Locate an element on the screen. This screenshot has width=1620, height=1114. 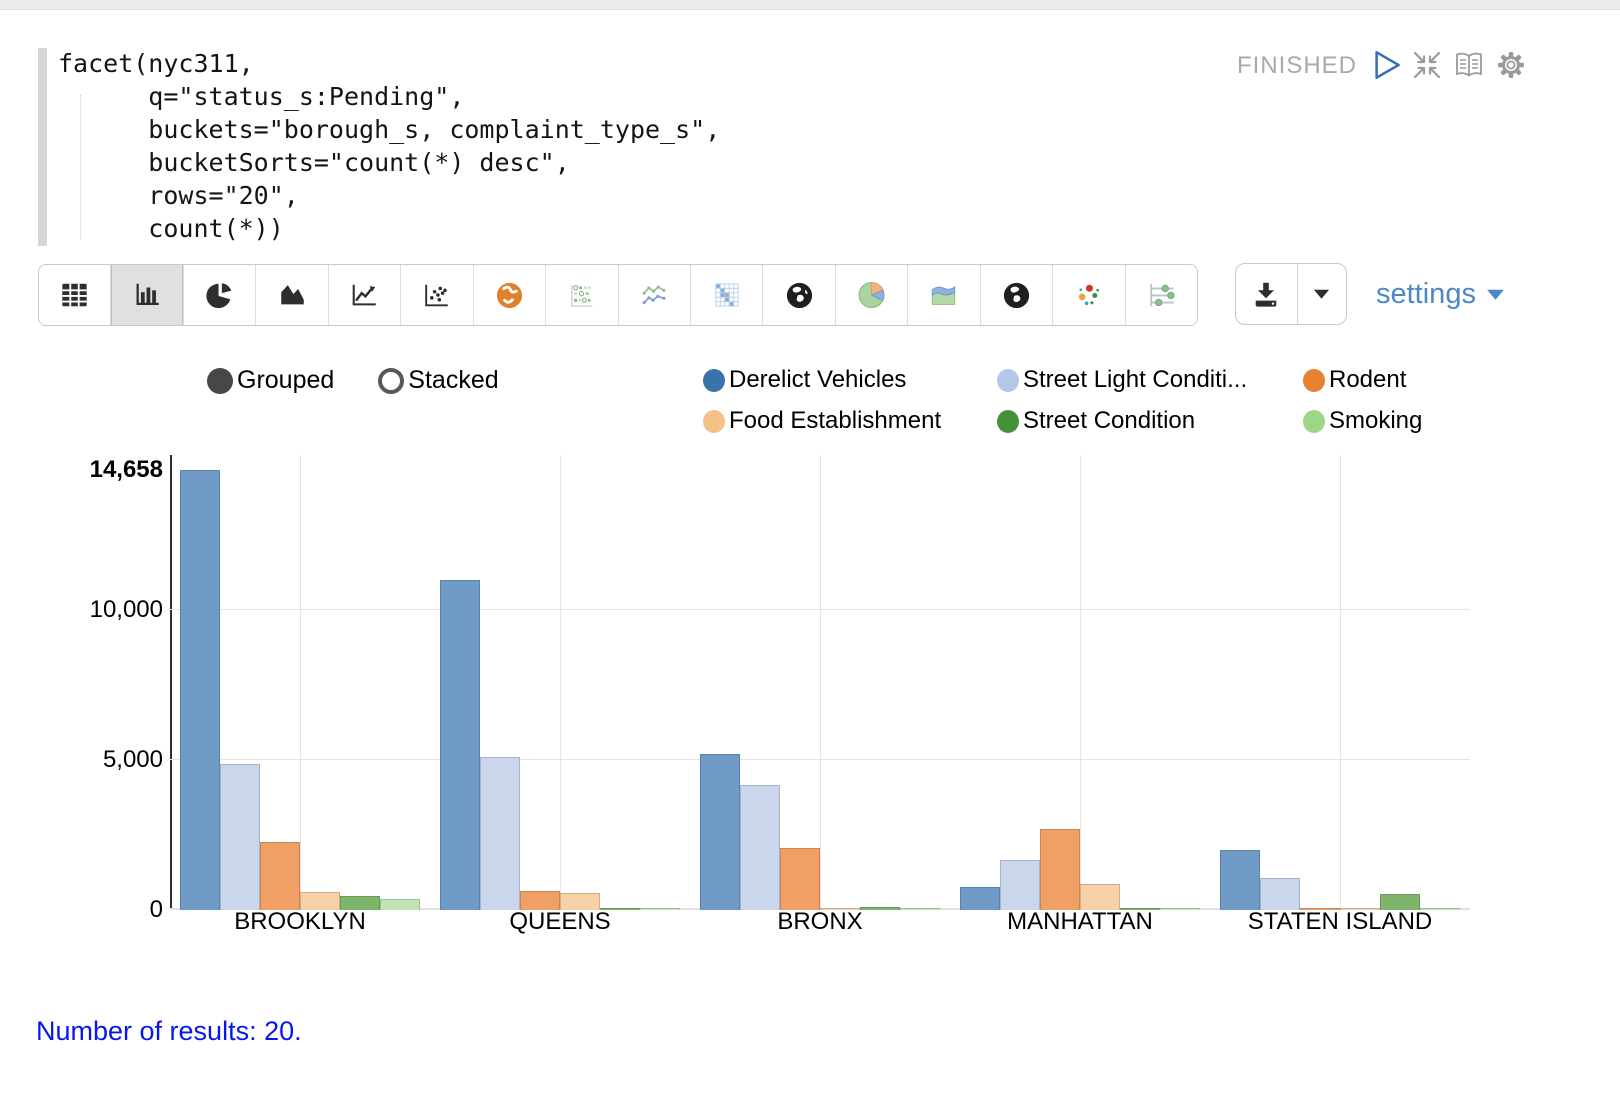
chart-type-map-button is located at coordinates (510, 295).